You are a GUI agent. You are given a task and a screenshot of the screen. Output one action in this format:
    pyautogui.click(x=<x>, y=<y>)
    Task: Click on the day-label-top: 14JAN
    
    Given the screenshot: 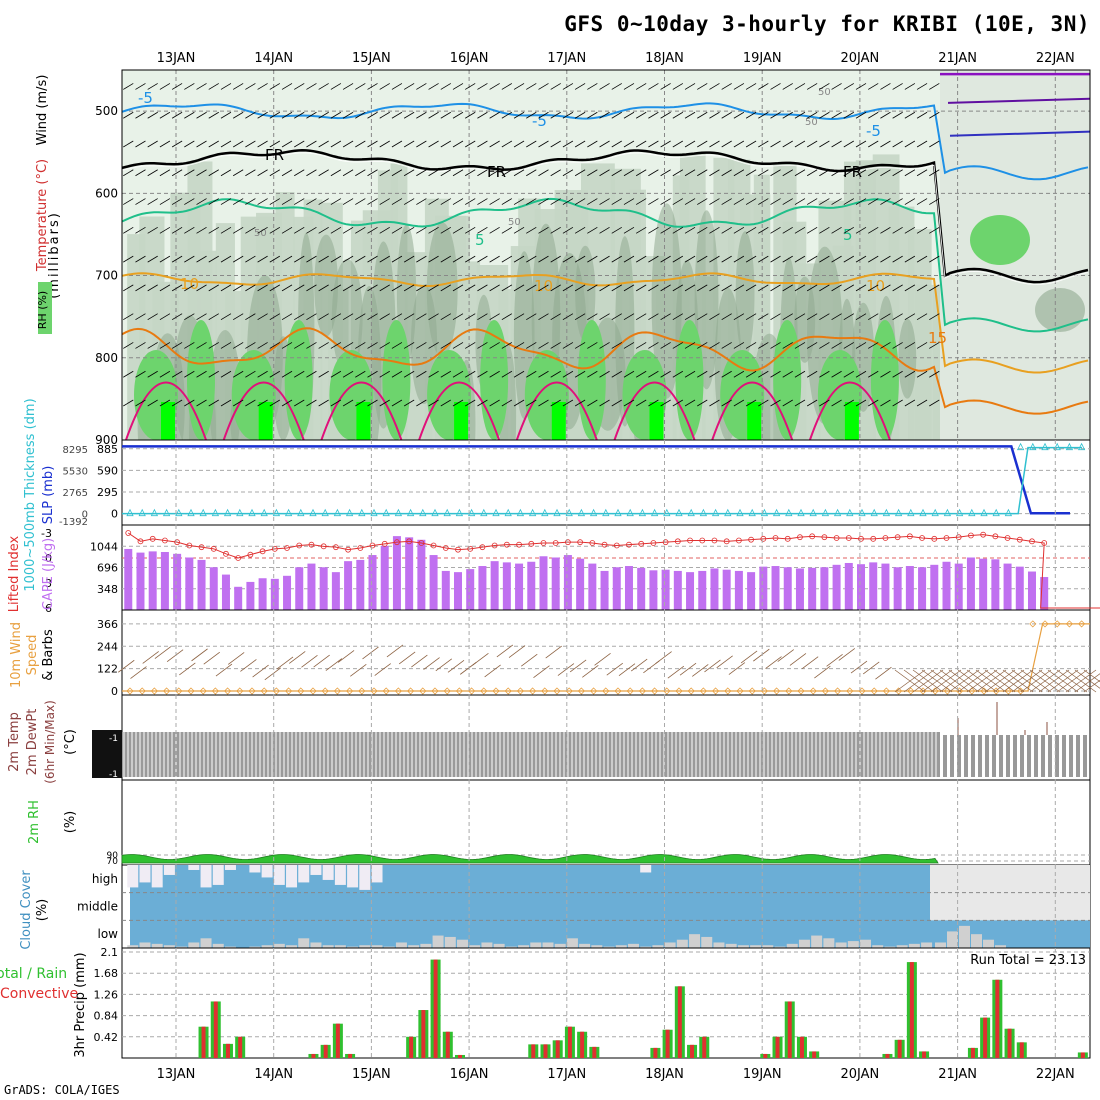 What is the action you would take?
    pyautogui.click(x=273, y=58)
    